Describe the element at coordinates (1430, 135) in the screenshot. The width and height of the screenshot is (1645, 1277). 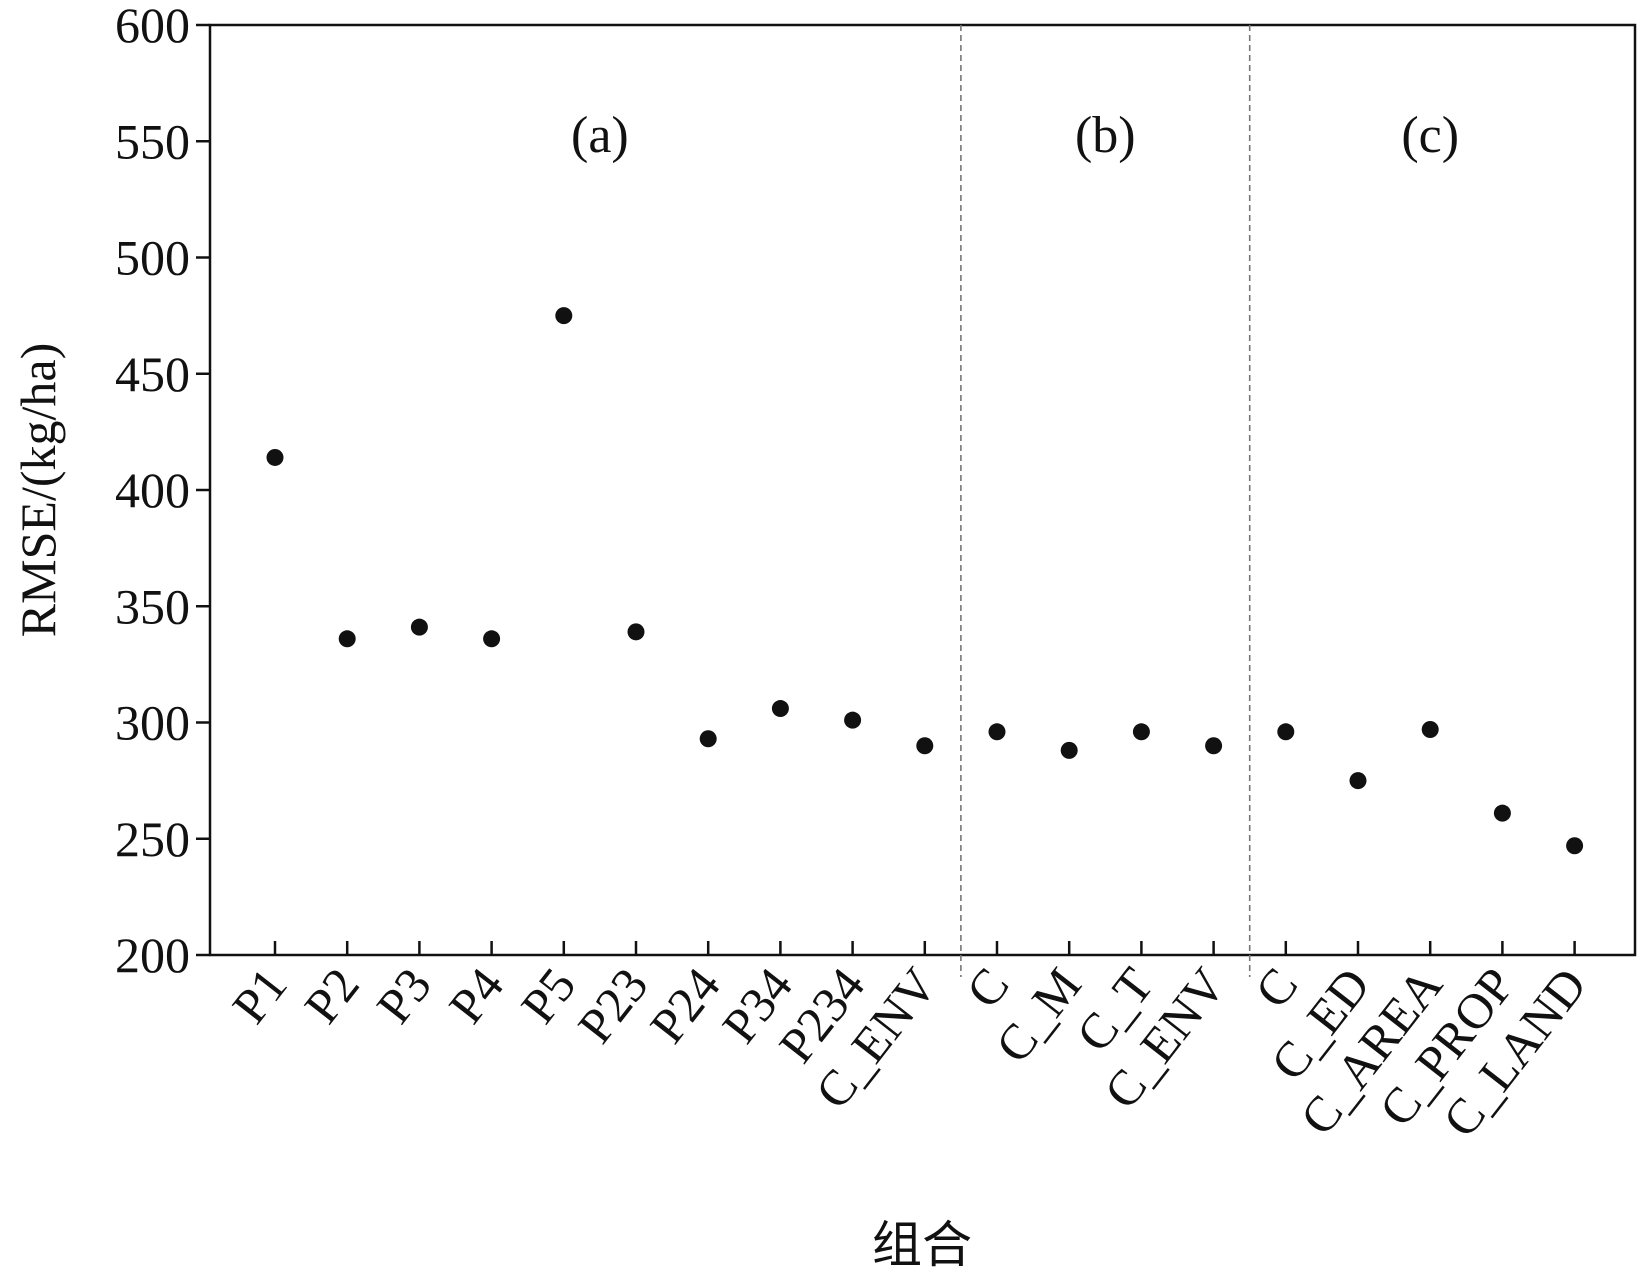
I see `panel-label: (c)` at that location.